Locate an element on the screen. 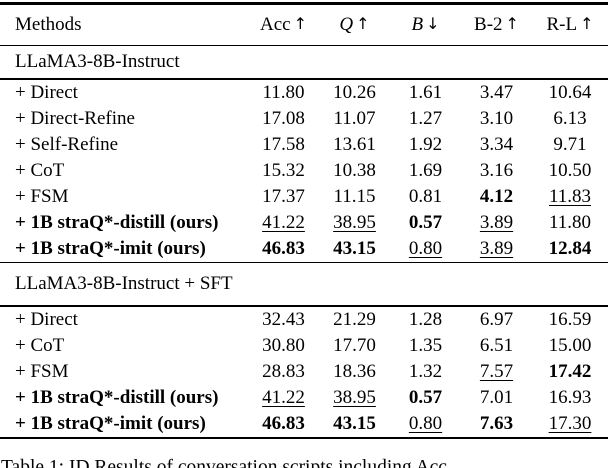  section-title-llama3-8b-instruct-sft: LLaMA3-8B-Instruct + SFT is located at coordinates (124, 283).